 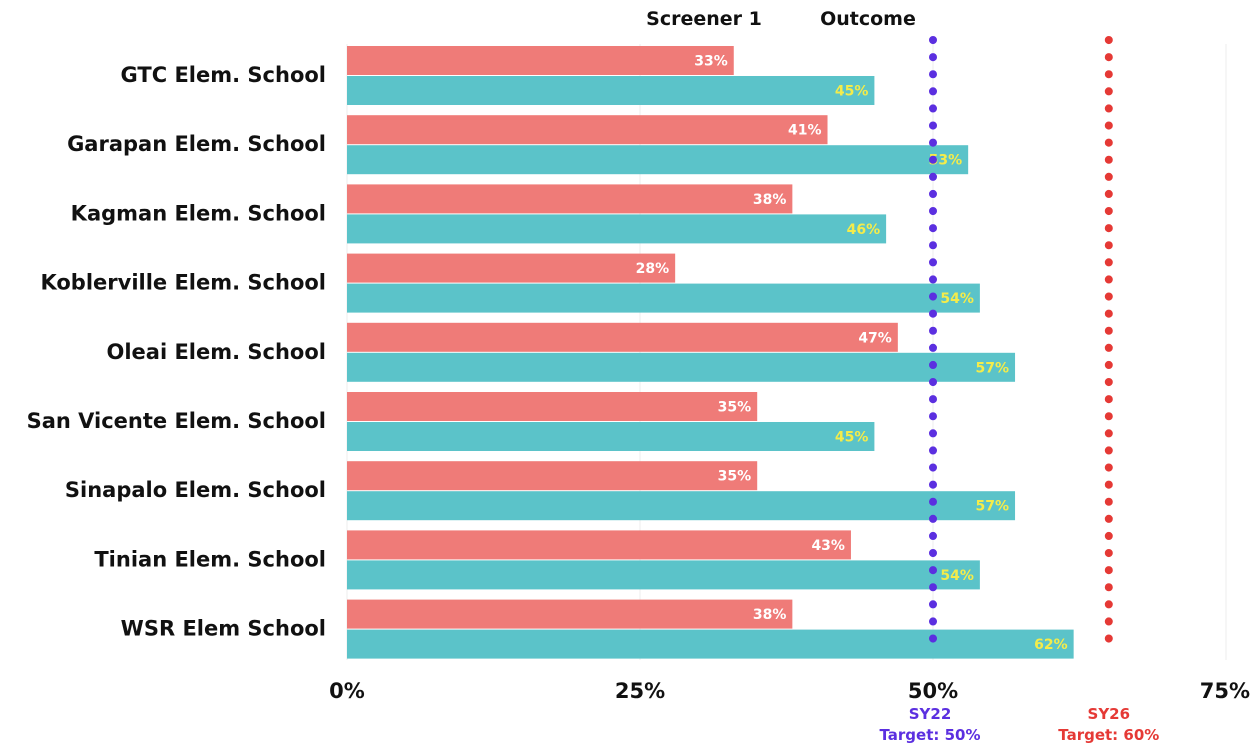 What do you see at coordinates (1225, 691) in the screenshot?
I see `x-tick-3: 75%` at bounding box center [1225, 691].